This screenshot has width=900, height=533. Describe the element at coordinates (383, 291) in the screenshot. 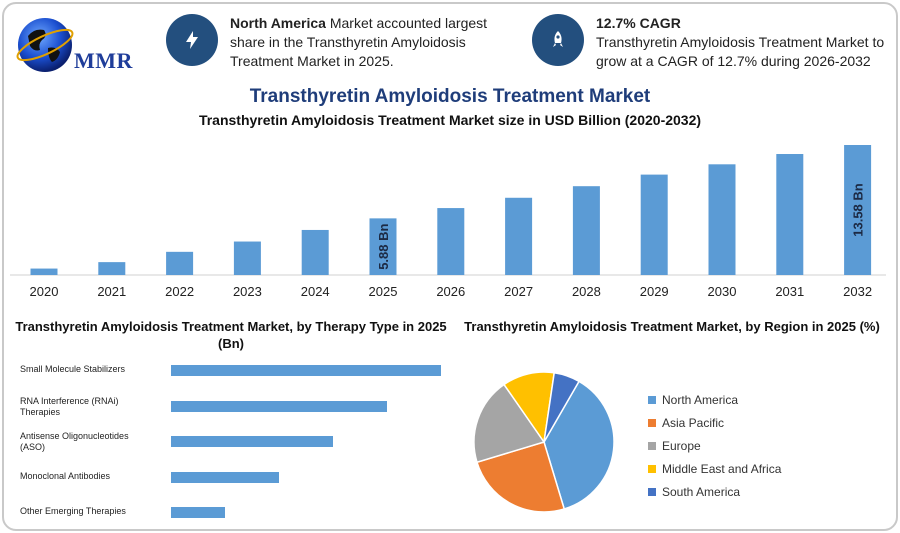

I see `x-tick-label: 2025` at that location.